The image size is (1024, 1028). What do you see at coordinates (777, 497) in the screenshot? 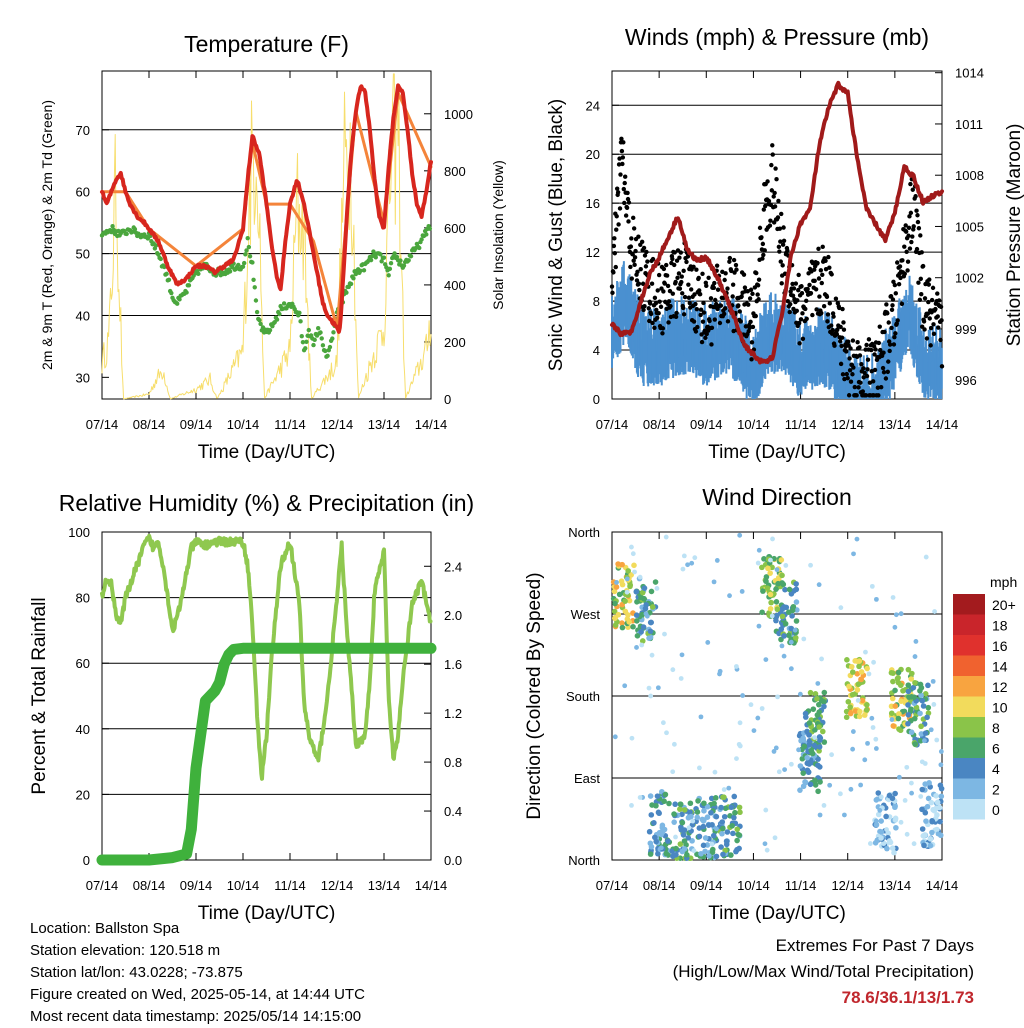
I see `chart-title: Wind Direction` at bounding box center [777, 497].